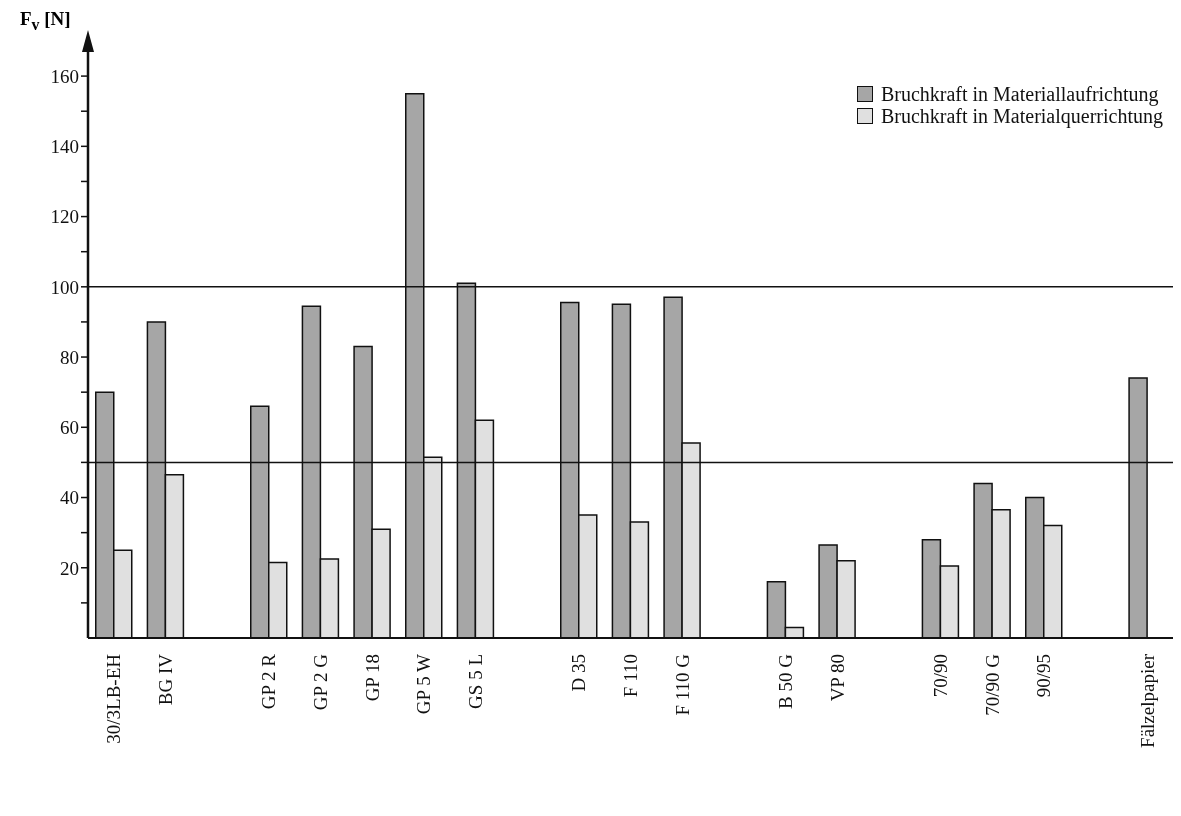 Image resolution: width=1181 pixels, height=816 pixels. I want to click on x-tick-label: GP 5 W, so click(424, 684).